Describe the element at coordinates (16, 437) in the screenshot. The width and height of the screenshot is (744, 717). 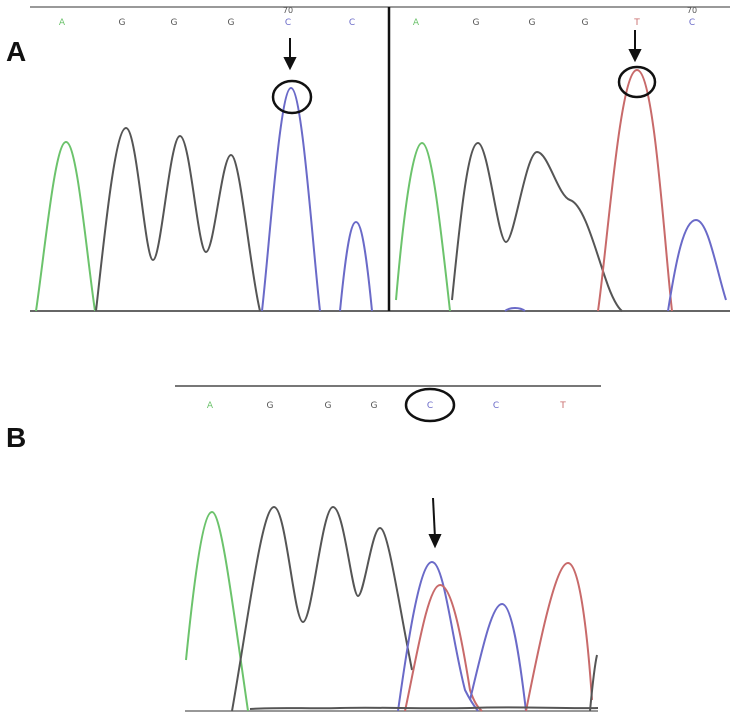
I see `panel-b-label: B` at that location.